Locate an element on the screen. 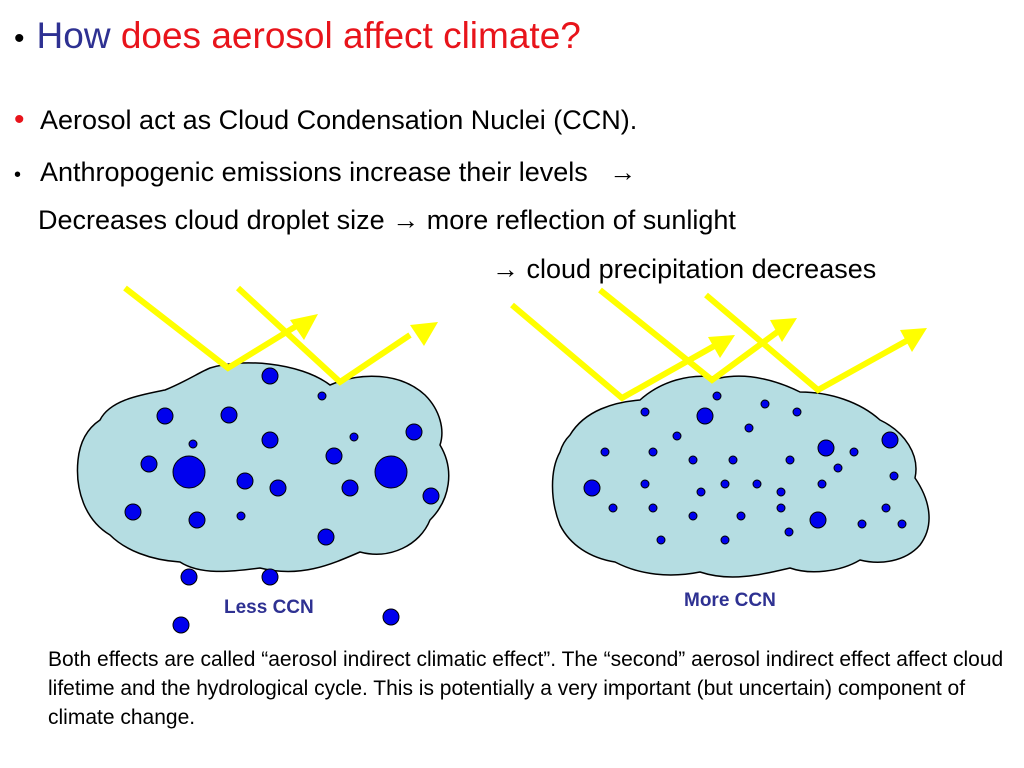 The width and height of the screenshot is (1024, 768). bullet-droplet-text: Decreases cloud droplet size is located at coordinates (211, 220).